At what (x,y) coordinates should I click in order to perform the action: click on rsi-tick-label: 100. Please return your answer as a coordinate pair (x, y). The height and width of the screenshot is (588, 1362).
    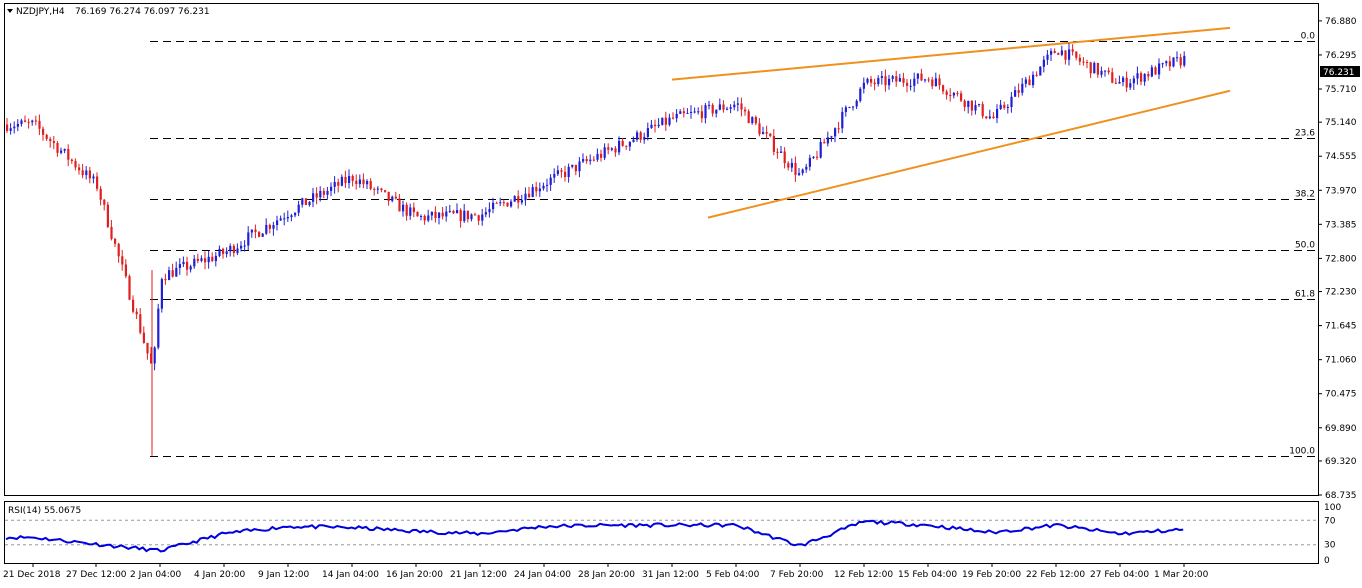
    Looking at the image, I should click on (1332, 508).